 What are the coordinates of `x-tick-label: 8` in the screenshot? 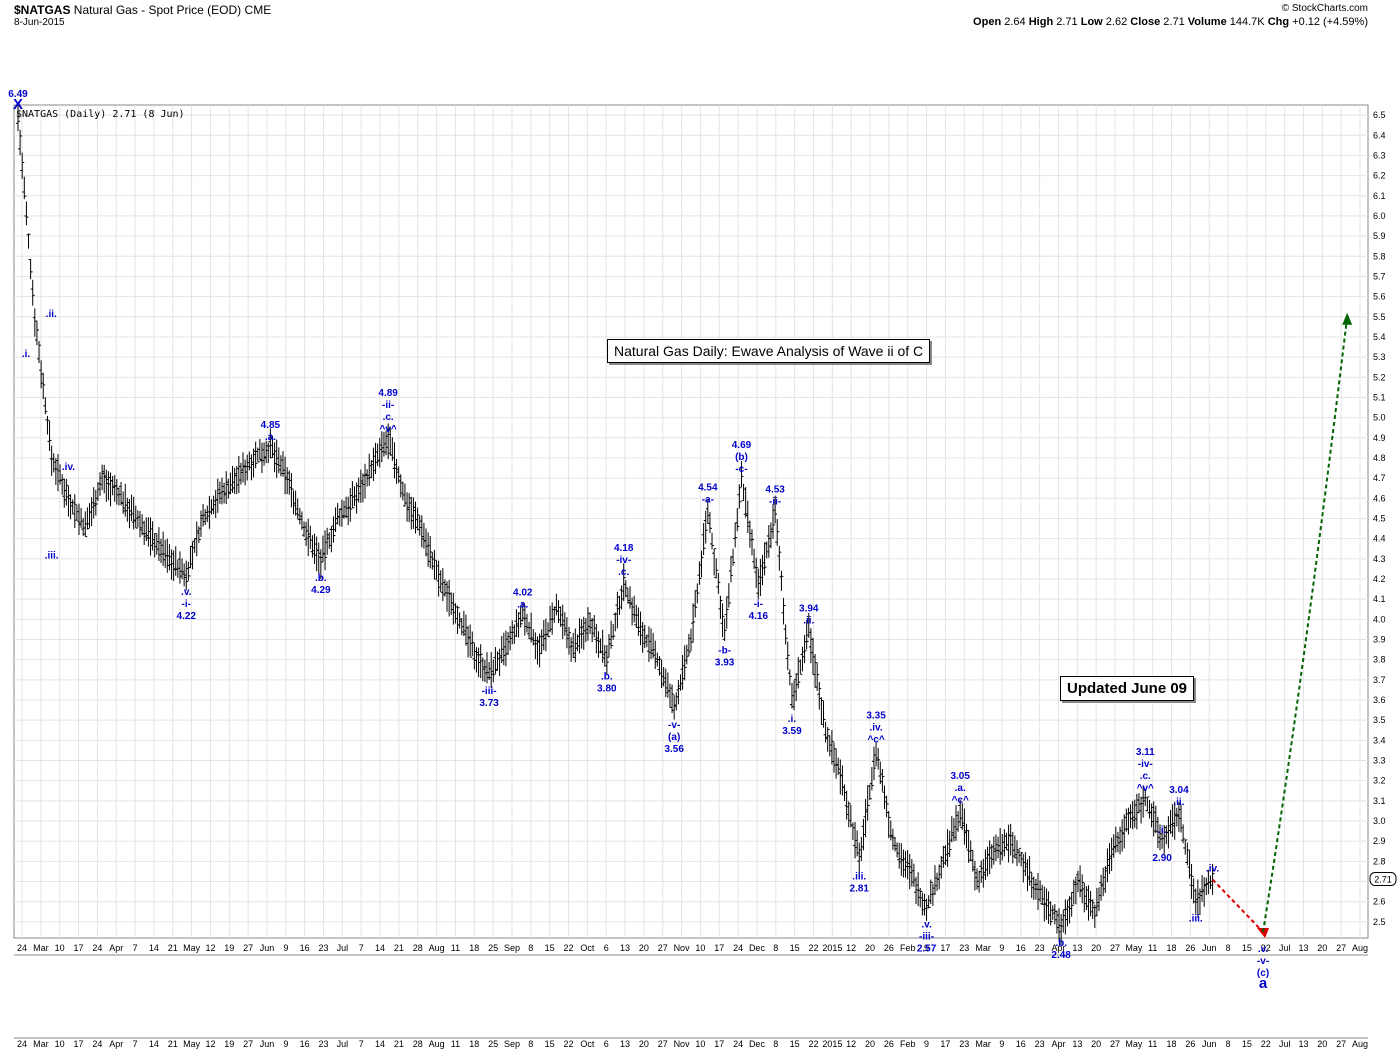 It's located at (775, 948).